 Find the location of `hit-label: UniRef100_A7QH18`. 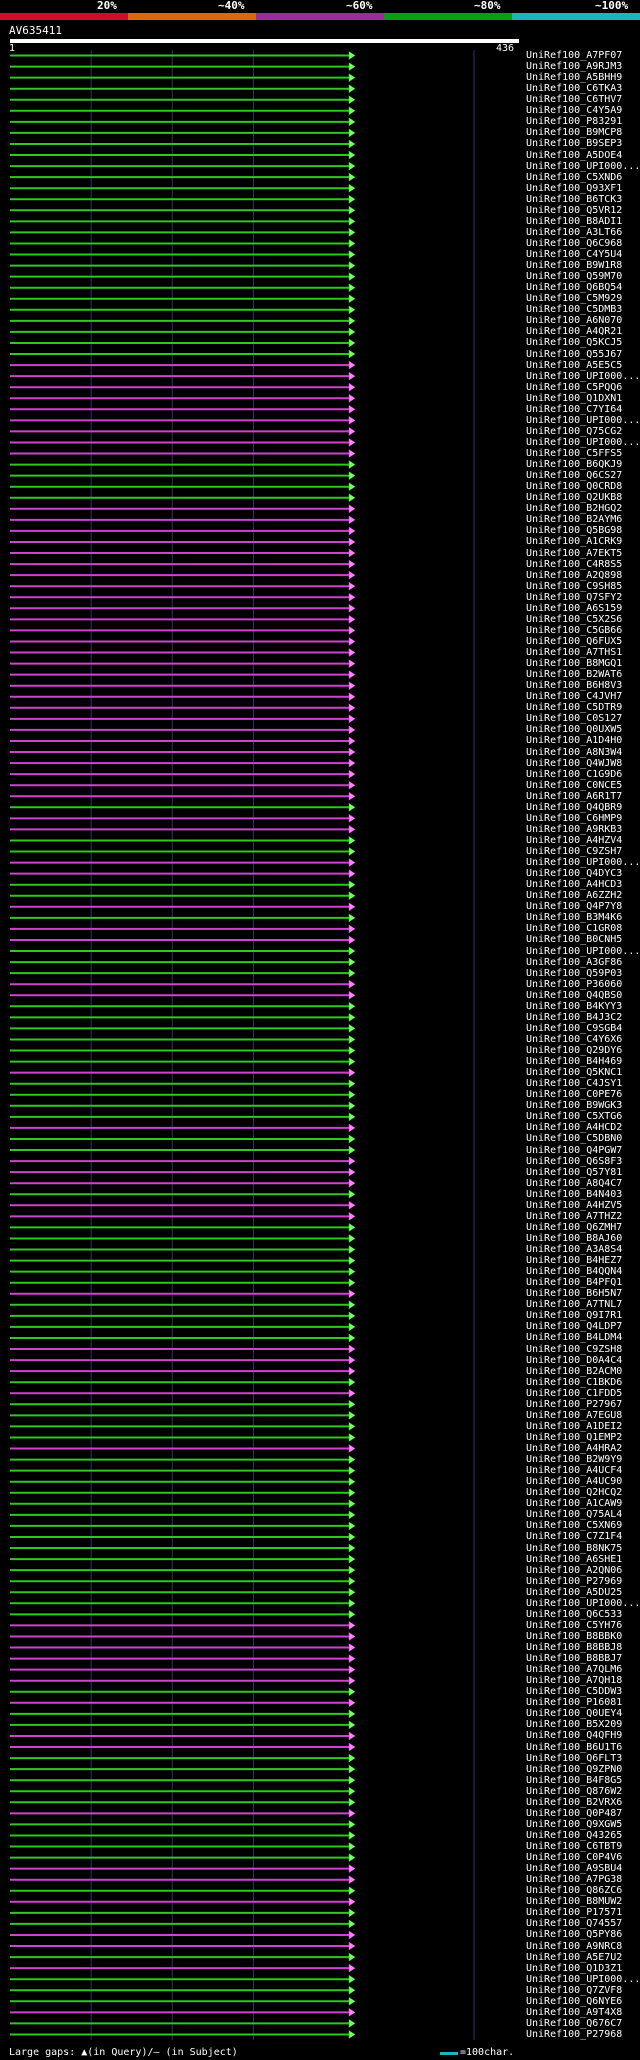

hit-label: UniRef100_A7QH18 is located at coordinates (574, 1681).